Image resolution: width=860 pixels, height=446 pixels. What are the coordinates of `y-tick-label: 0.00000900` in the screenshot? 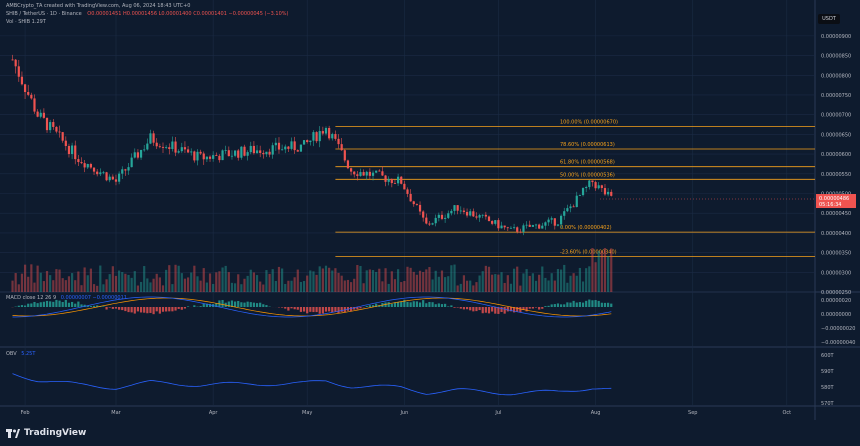 It's located at (836, 37).